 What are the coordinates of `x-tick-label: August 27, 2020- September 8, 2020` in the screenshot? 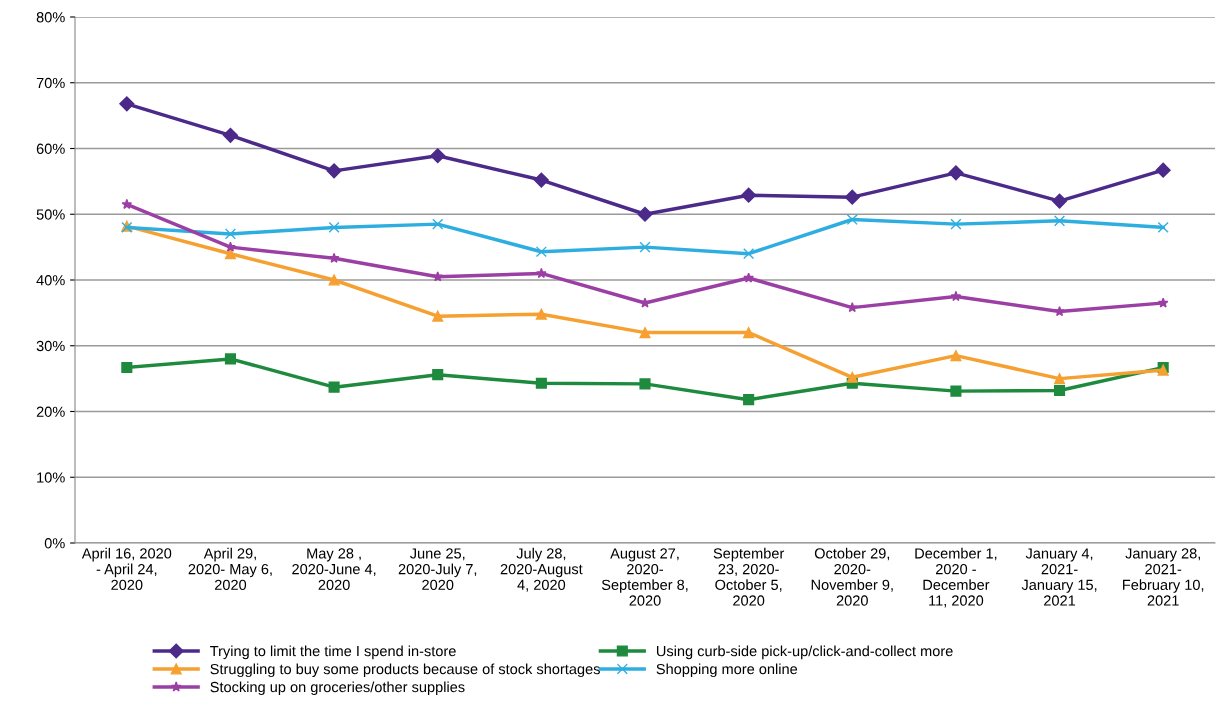 It's located at (644, 577).